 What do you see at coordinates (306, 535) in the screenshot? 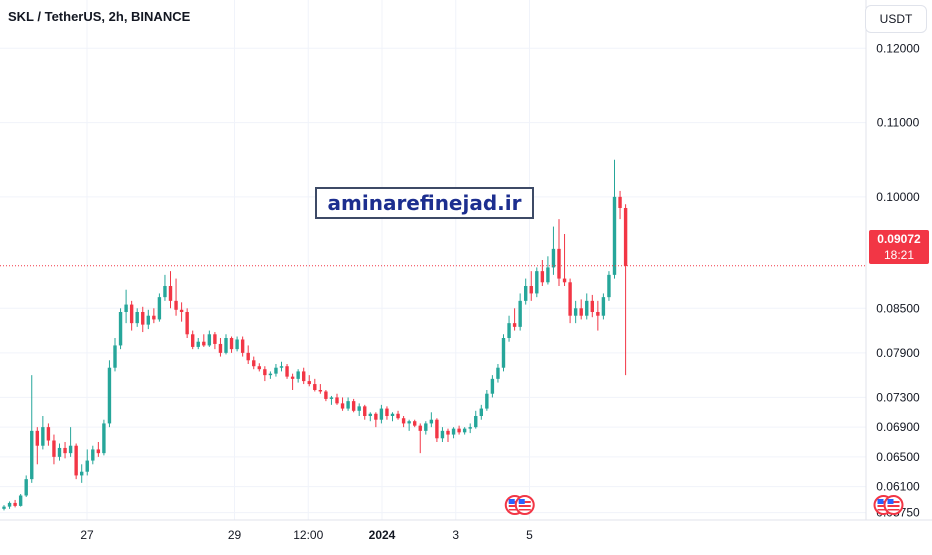
I see `time-axis: 27 29 12:00 2024 3 5` at bounding box center [306, 535].